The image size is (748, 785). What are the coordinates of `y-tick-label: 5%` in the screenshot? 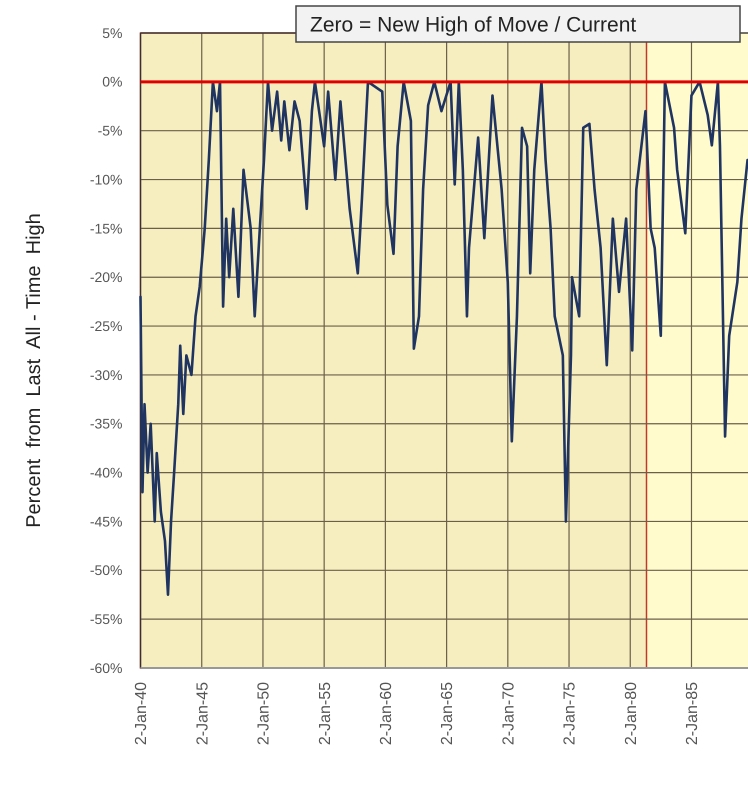 It's located at (112, 32).